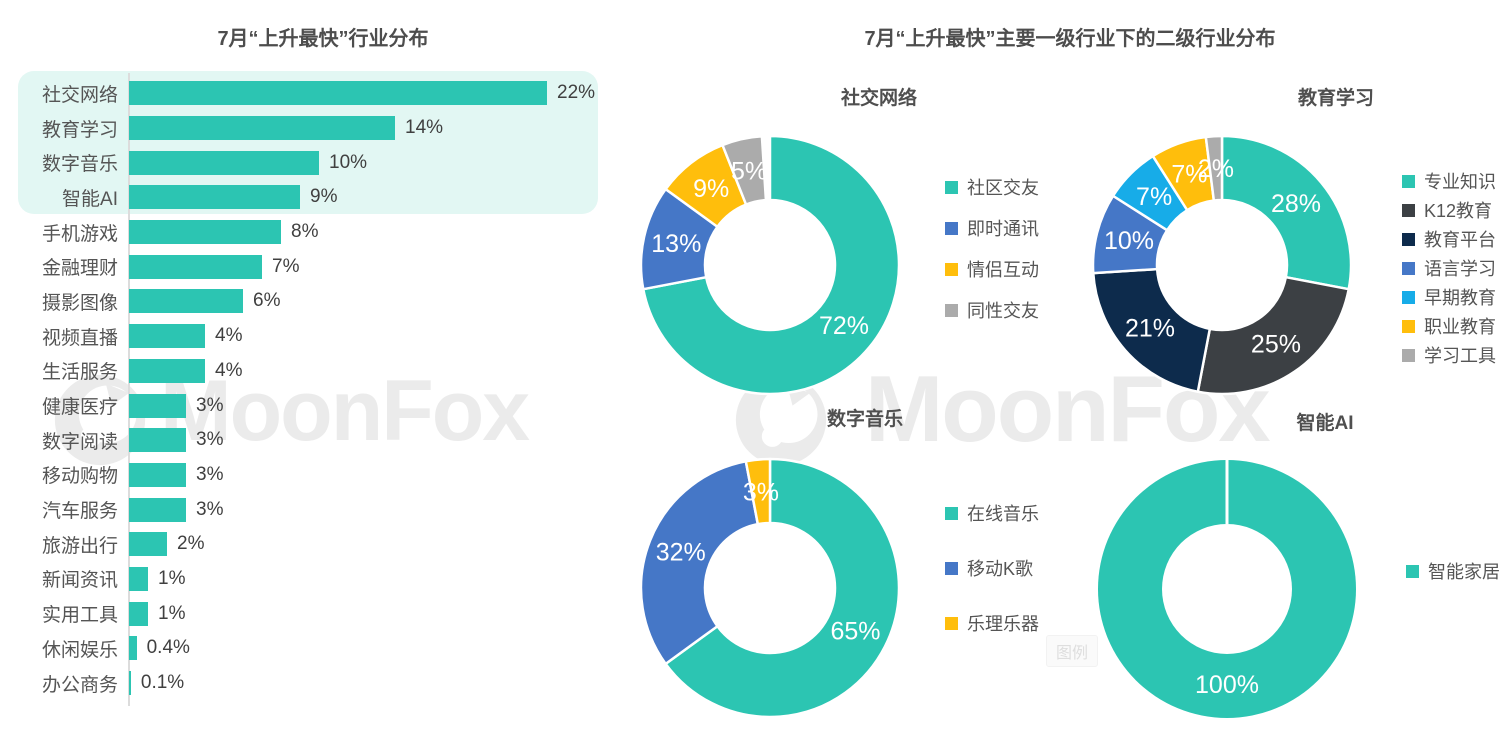 This screenshot has height=737, width=1509. Describe the element at coordinates (322, 405) in the screenshot. I see `bar-row: 健康医疗 3%` at that location.